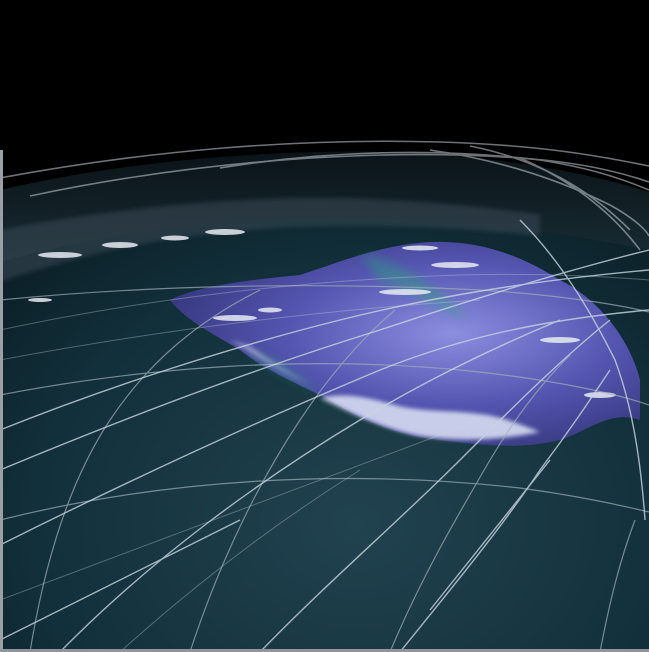 Image resolution: width=649 pixels, height=652 pixels. I want to click on teal-glow-west, so click(285, 371).